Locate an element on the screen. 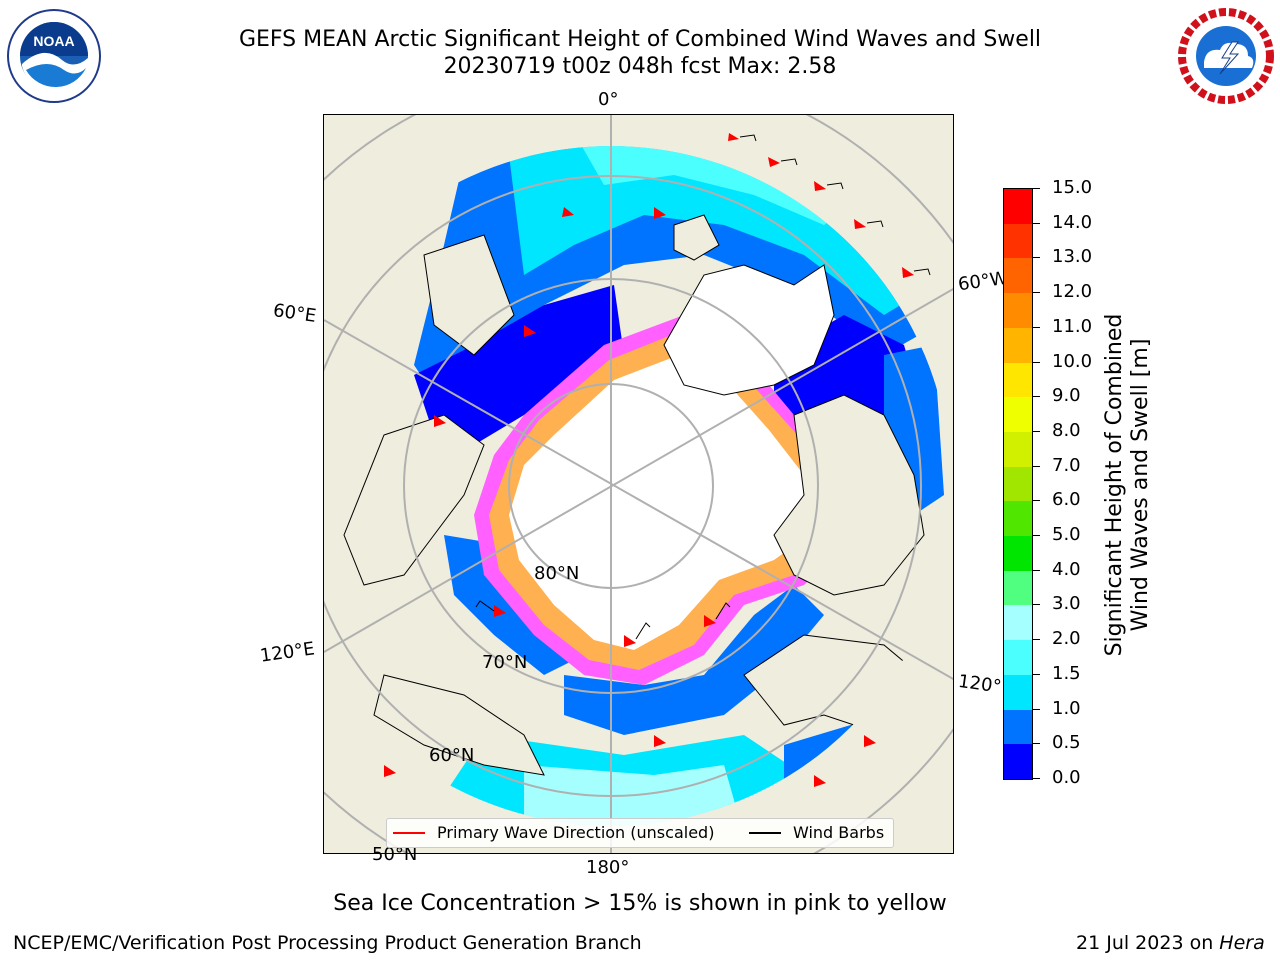 The height and width of the screenshot is (960, 1280). colorbar-tick-label: 5.0 is located at coordinates (1066, 535).